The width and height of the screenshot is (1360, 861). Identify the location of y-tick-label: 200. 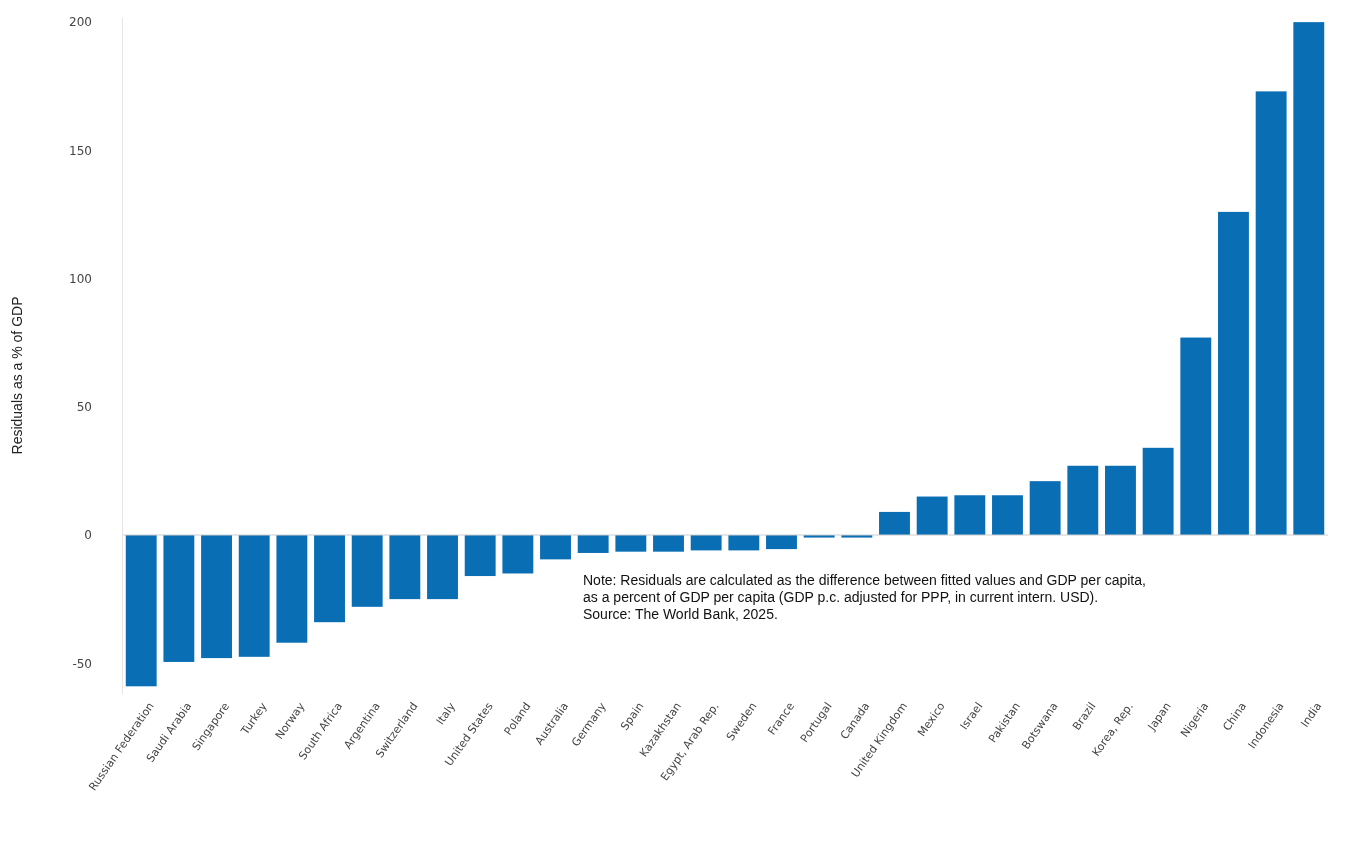
(80, 22).